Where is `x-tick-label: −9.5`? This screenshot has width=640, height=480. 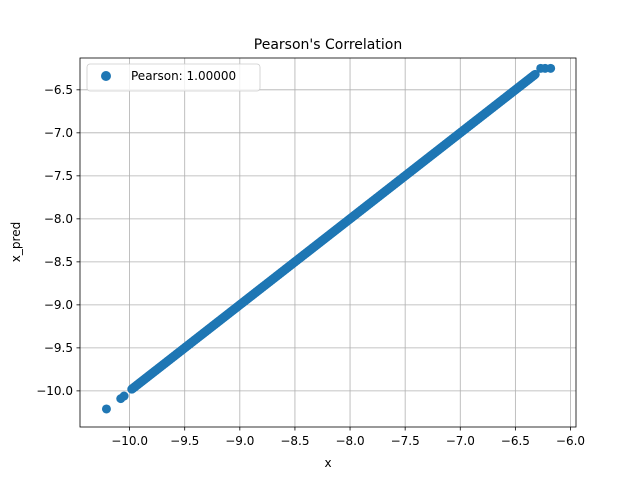 x-tick-label: −9.5 is located at coordinates (184, 441).